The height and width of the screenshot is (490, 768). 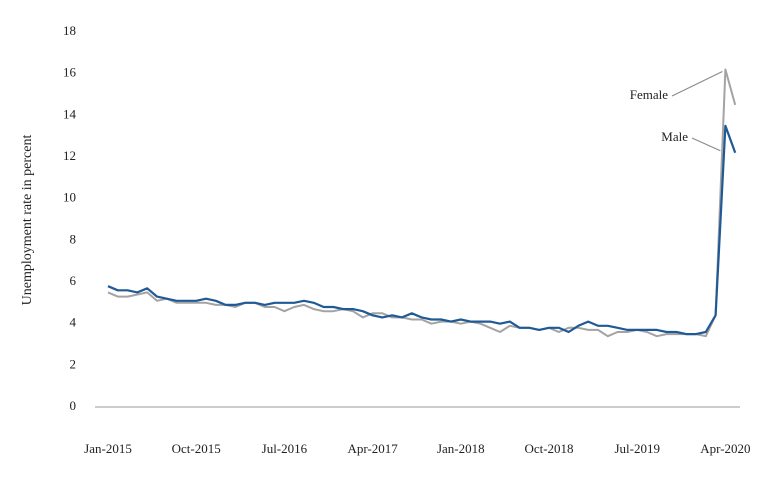 What do you see at coordinates (674, 136) in the screenshot?
I see `series-label: Male` at bounding box center [674, 136].